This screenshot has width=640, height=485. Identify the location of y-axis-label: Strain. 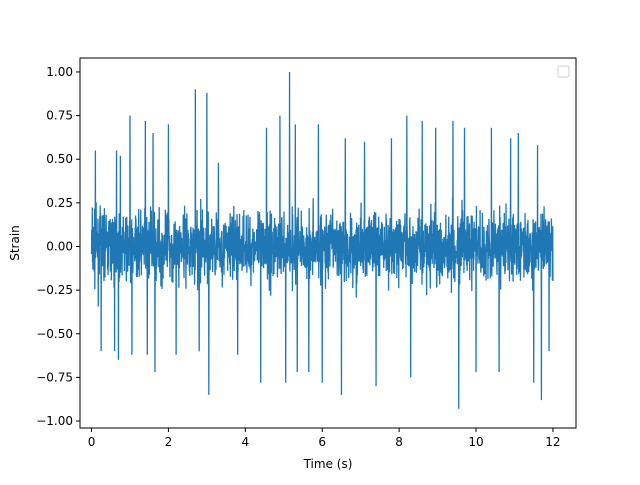
(15, 243).